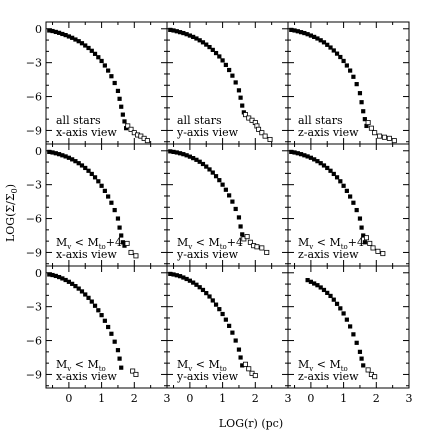 This screenshot has width=436, height=437. What do you see at coordinates (207, 254) in the screenshot?
I see `panel-label-view: y-axis view` at bounding box center [207, 254].